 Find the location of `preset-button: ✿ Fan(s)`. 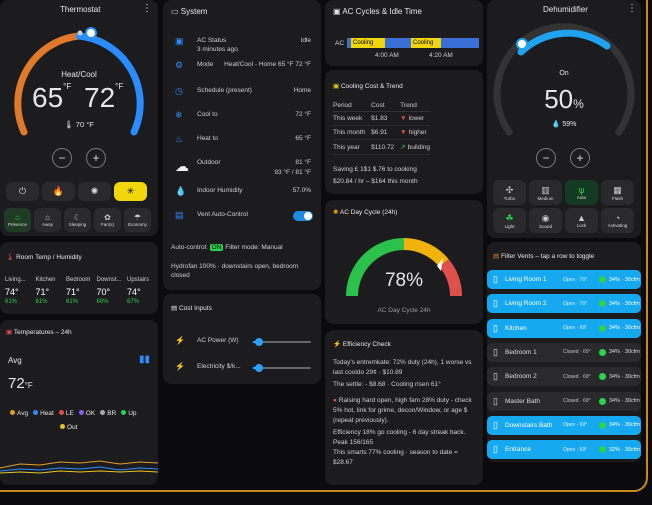

preset-button: ✿ Fan(s) is located at coordinates (107, 220).